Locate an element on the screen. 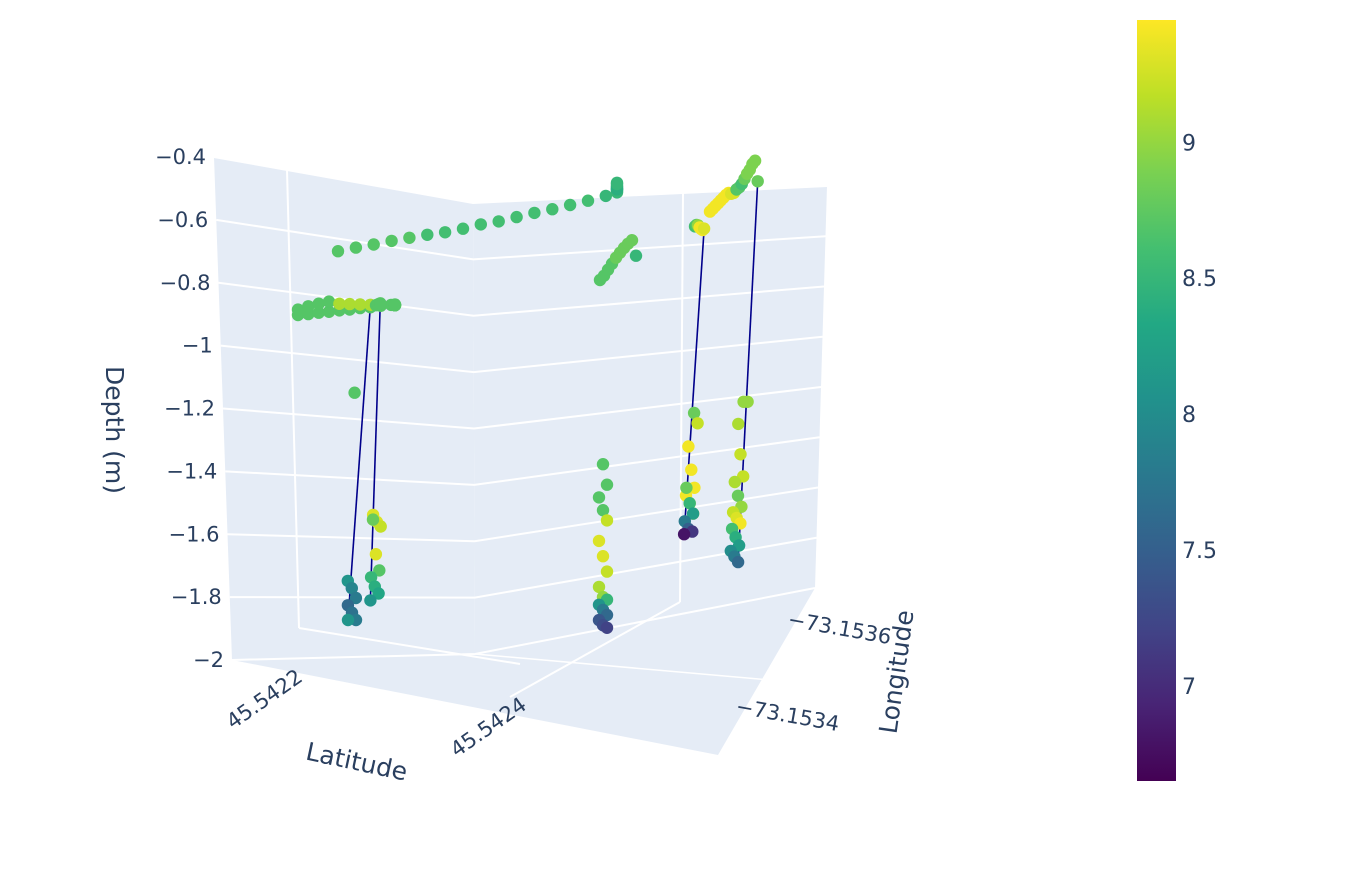  z-tick-label: −1.6 is located at coordinates (194, 534).